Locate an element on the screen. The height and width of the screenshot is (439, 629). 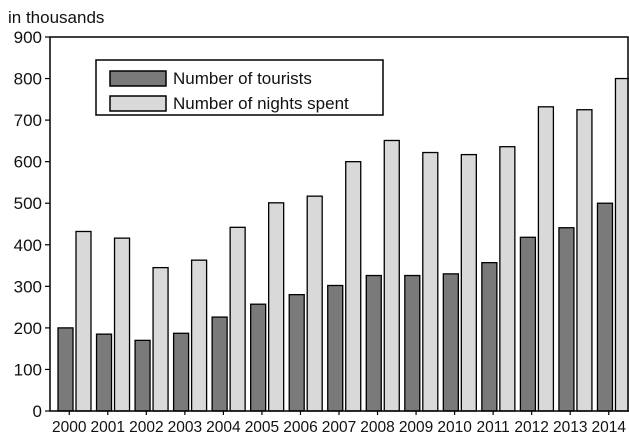
x-tick-label: 2007 is located at coordinates (339, 426).